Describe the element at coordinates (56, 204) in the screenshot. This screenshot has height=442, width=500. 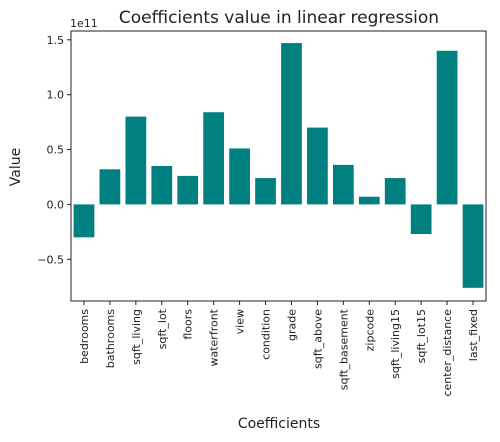
I see `y-tick-label: 0.0` at that location.